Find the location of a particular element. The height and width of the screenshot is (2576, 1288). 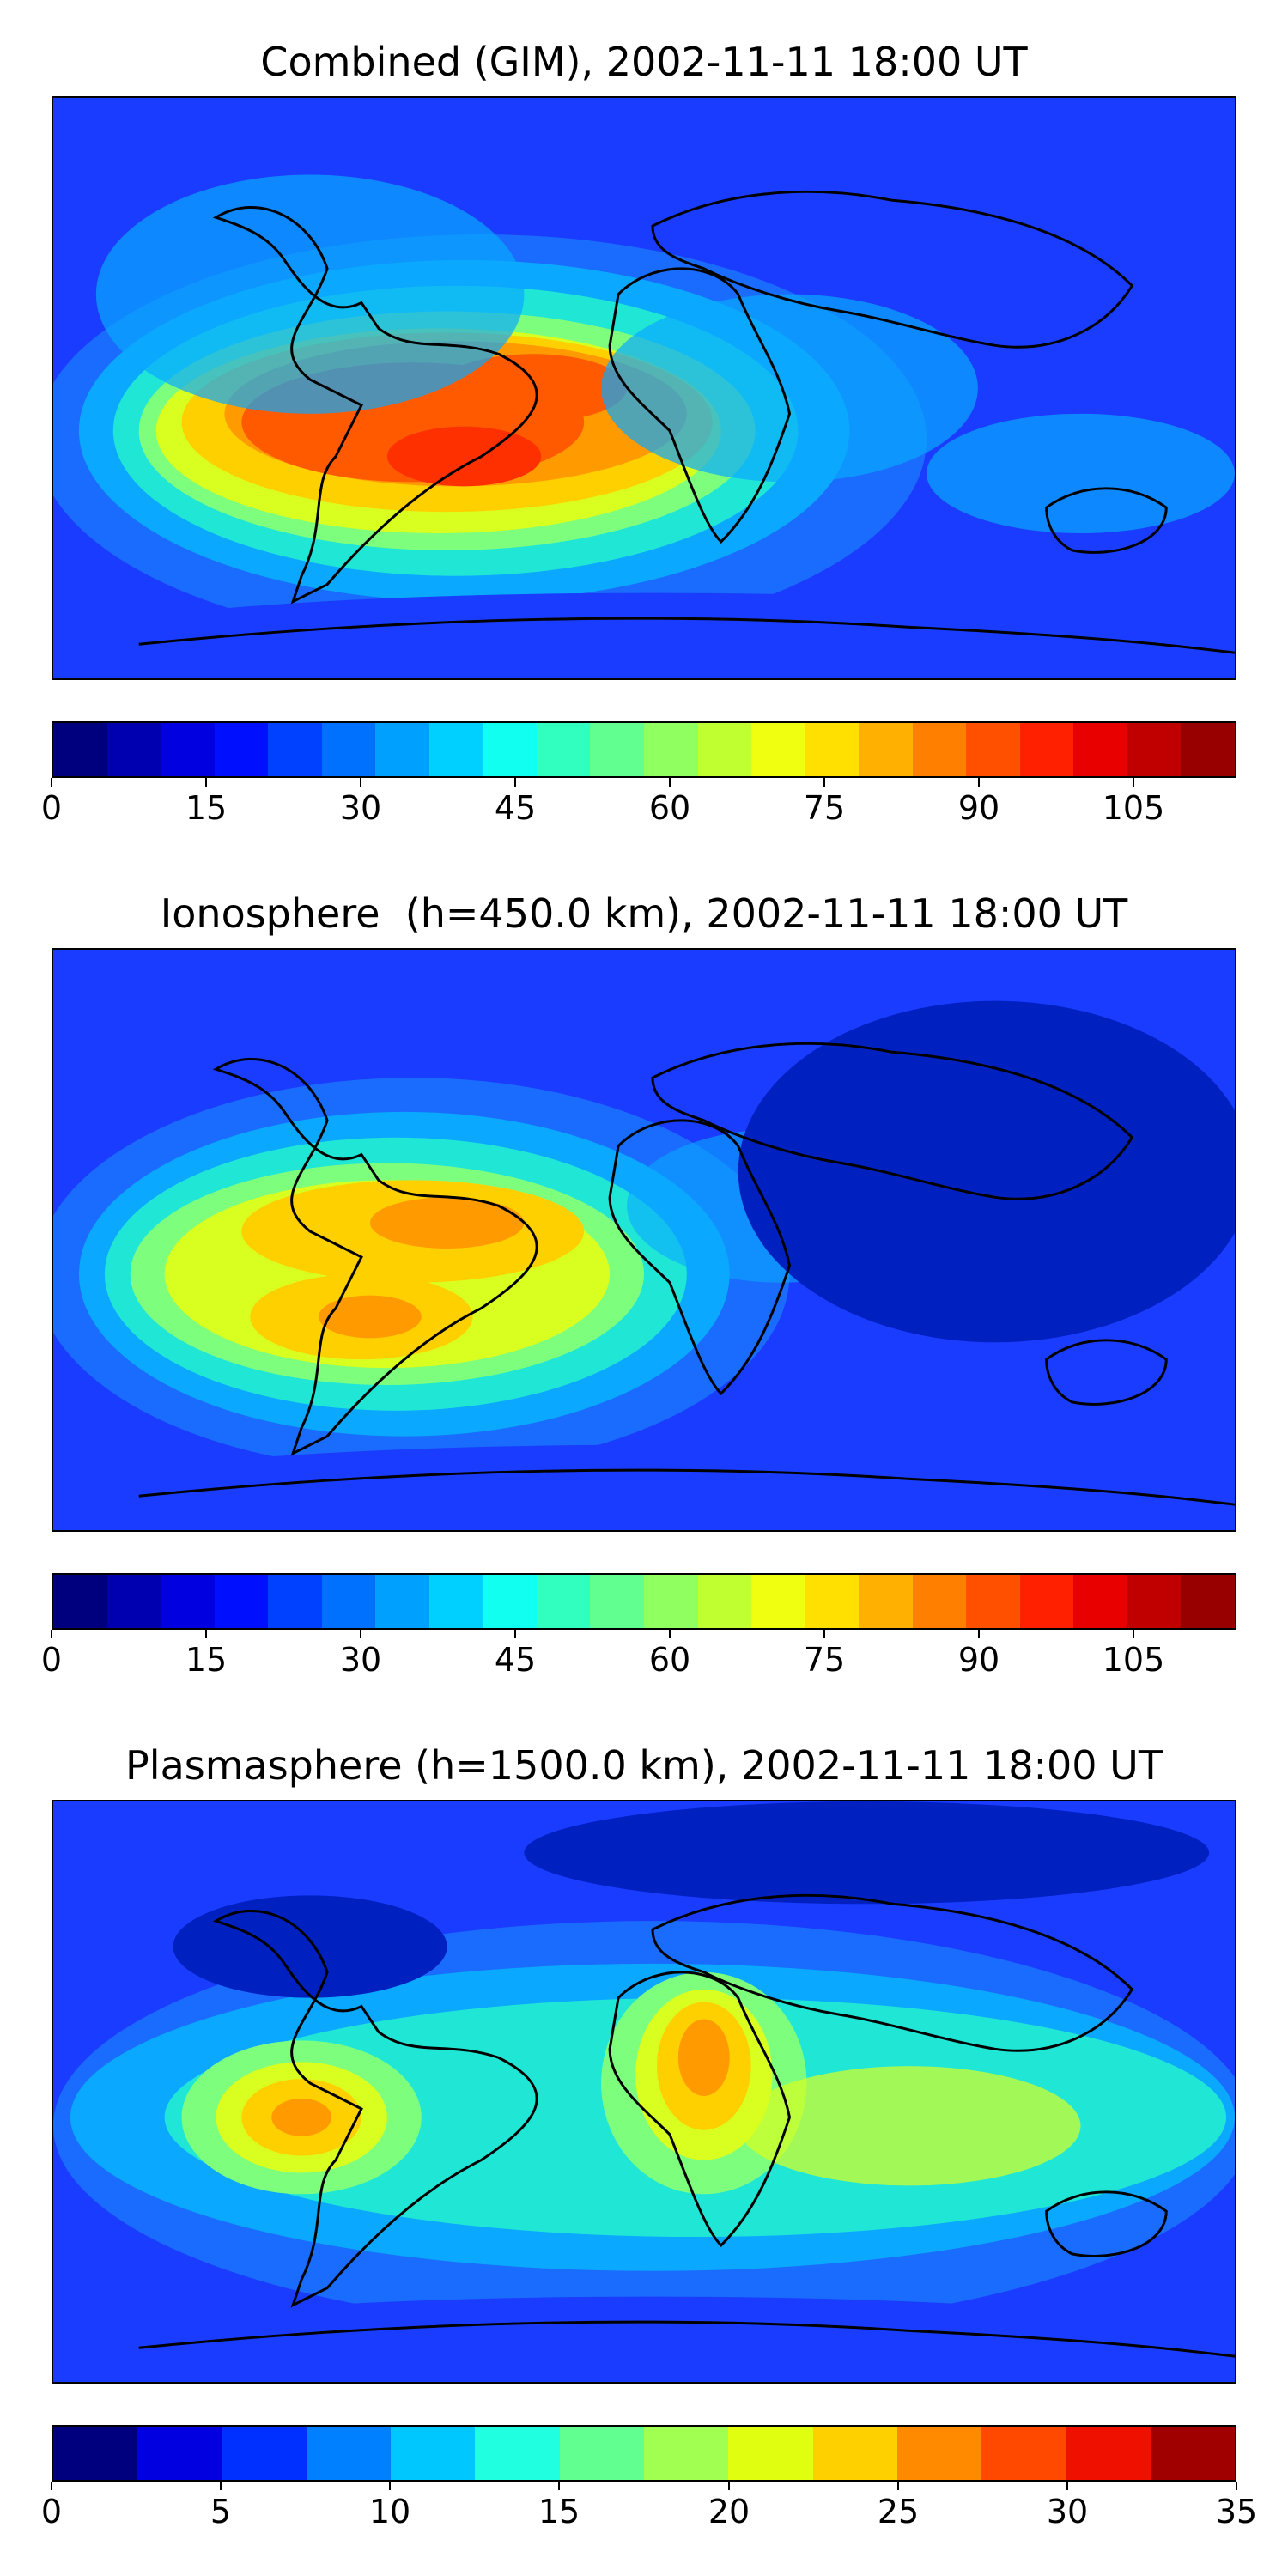

tick-label: 25 is located at coordinates (899, 2511).